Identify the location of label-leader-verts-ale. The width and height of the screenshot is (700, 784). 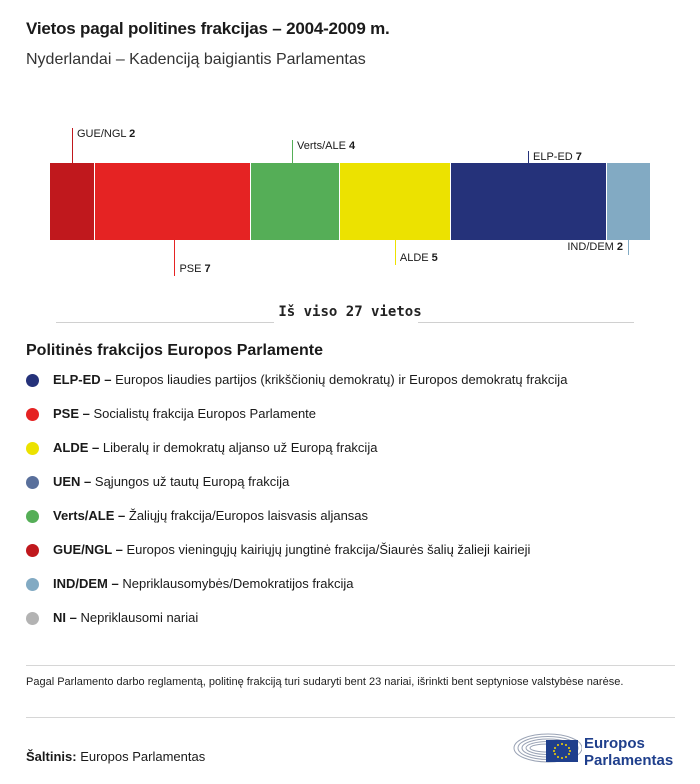
(292, 151).